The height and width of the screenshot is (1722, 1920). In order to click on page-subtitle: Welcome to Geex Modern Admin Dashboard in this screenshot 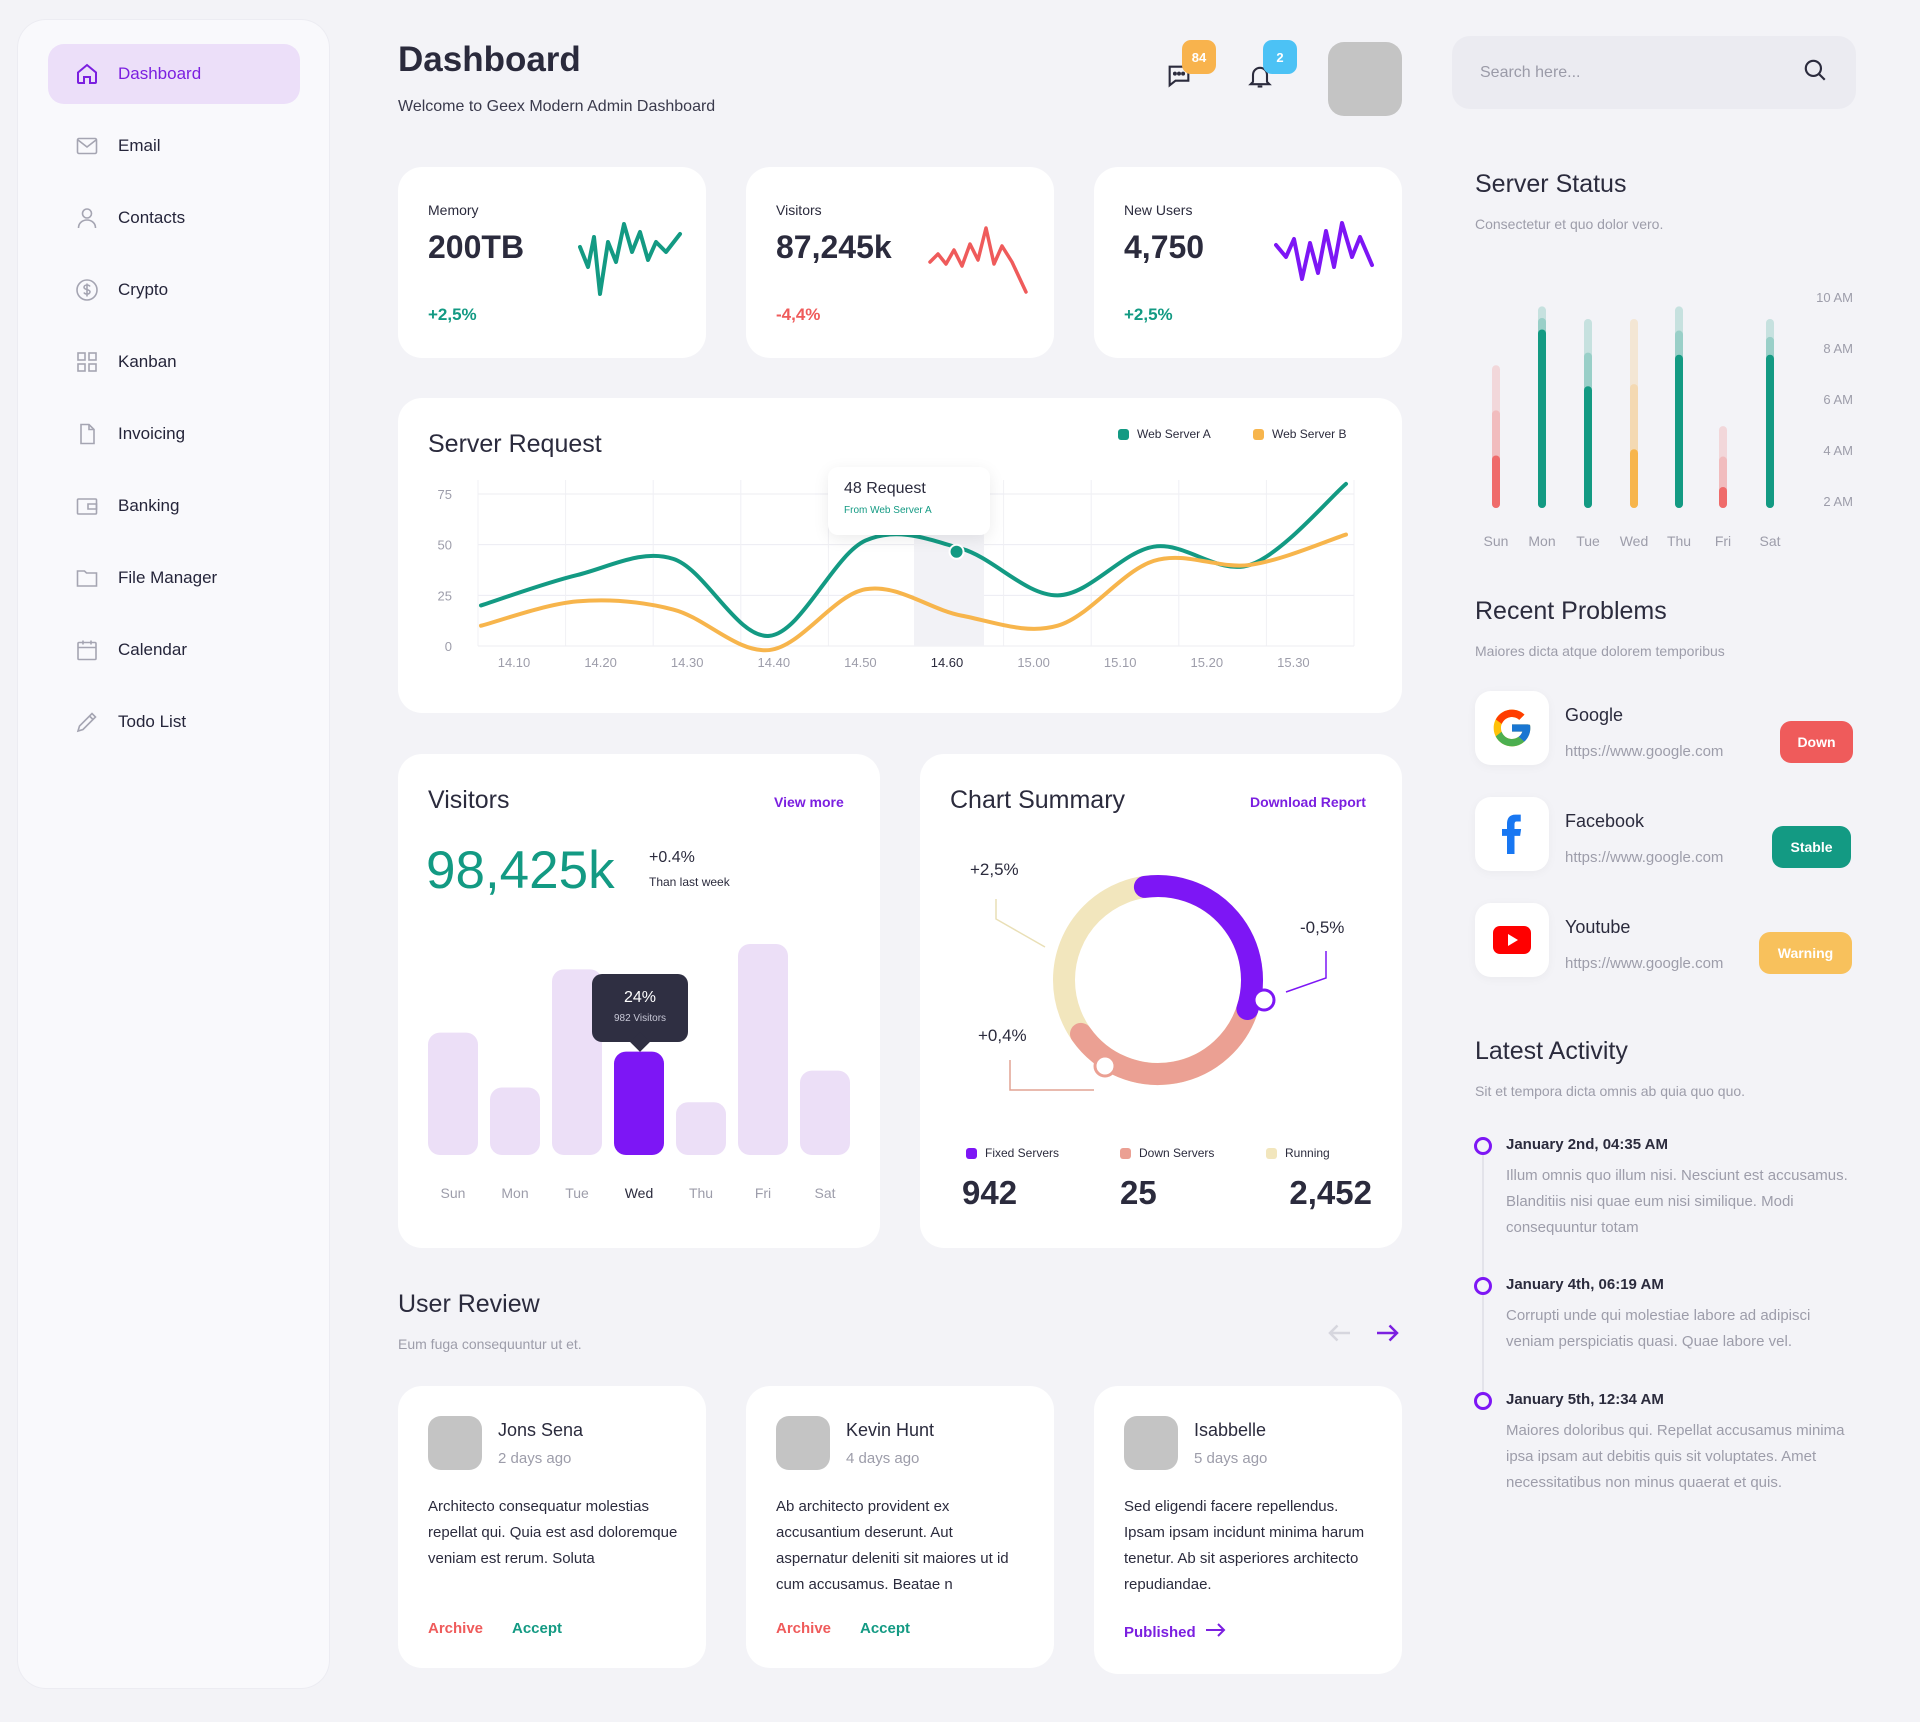, I will do `click(557, 106)`.